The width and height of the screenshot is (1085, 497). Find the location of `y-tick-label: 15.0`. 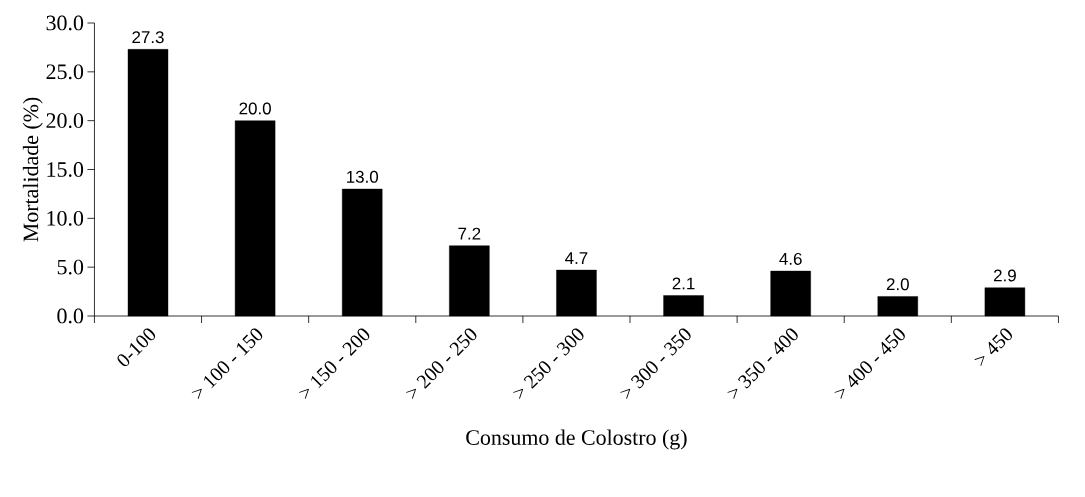

y-tick-label: 15.0 is located at coordinates (65, 169).